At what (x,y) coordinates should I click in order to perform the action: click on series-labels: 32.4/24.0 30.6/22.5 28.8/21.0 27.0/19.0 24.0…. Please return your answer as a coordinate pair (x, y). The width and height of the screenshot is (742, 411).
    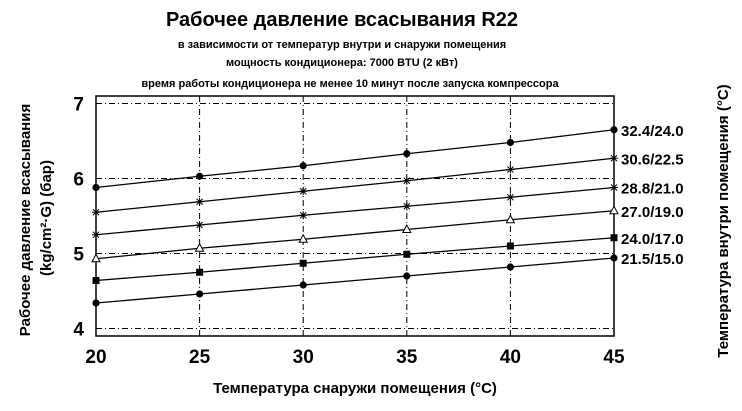
    Looking at the image, I should click on (652, 195).